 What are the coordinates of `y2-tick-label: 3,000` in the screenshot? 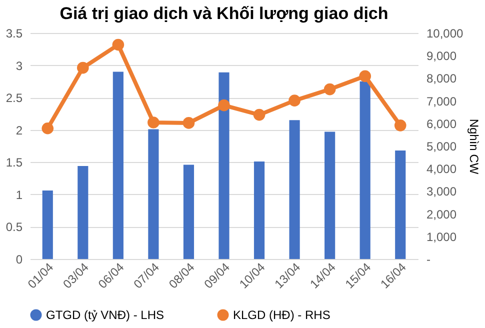 It's located at (441, 191).